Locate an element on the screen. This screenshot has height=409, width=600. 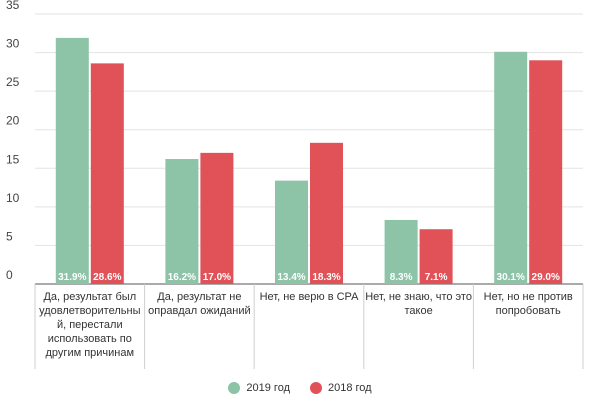
legend-dot-2019 is located at coordinates (234, 388).